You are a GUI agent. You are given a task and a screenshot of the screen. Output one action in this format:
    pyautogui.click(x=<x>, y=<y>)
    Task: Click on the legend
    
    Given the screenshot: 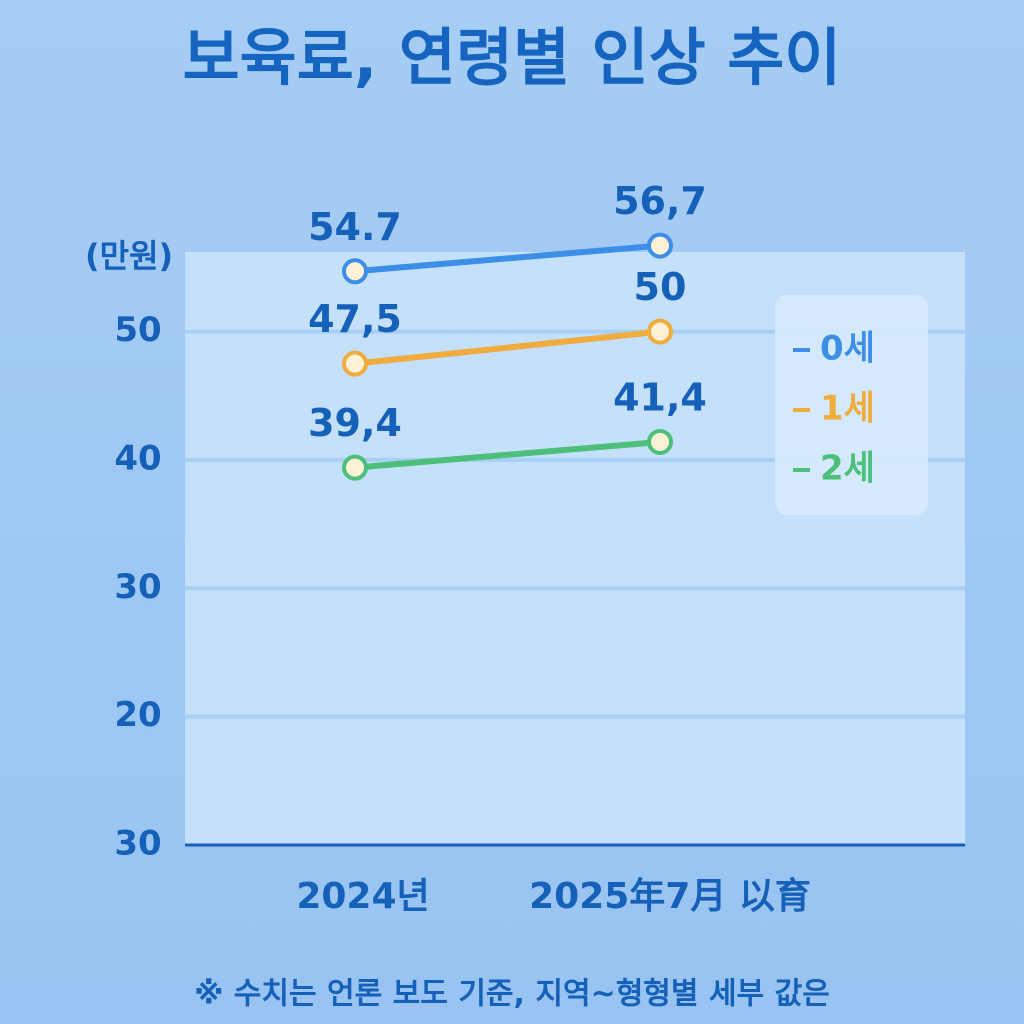 What is the action you would take?
    pyautogui.click(x=851, y=405)
    